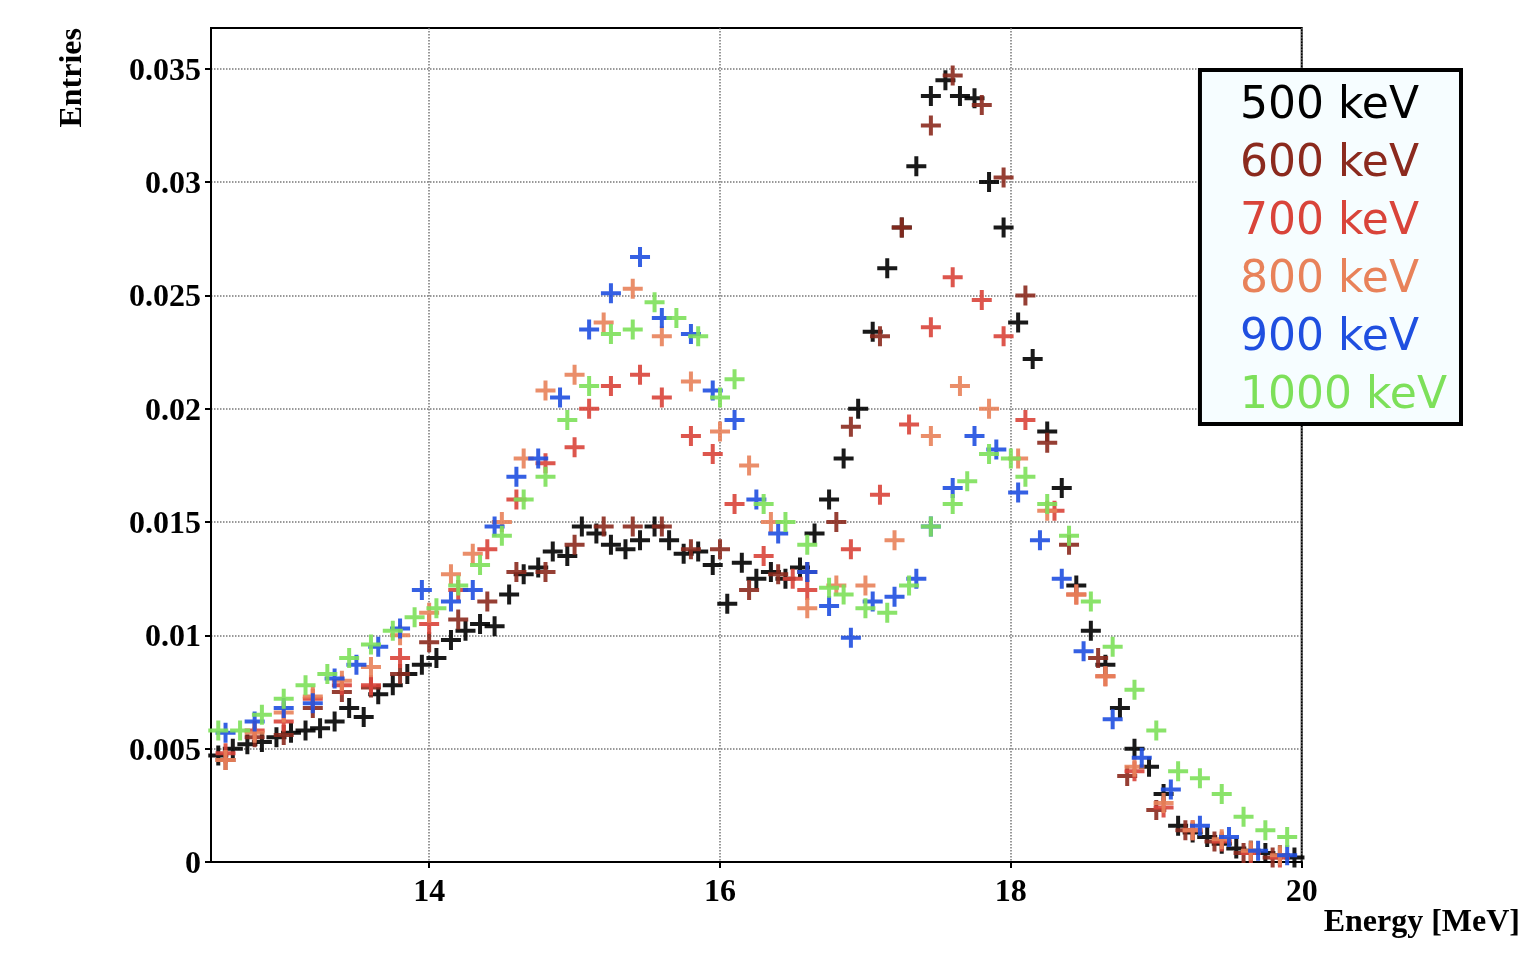 The height and width of the screenshot is (958, 1531). What do you see at coordinates (1301, 890) in the screenshot?
I see `x-tick-label: 20` at bounding box center [1301, 890].